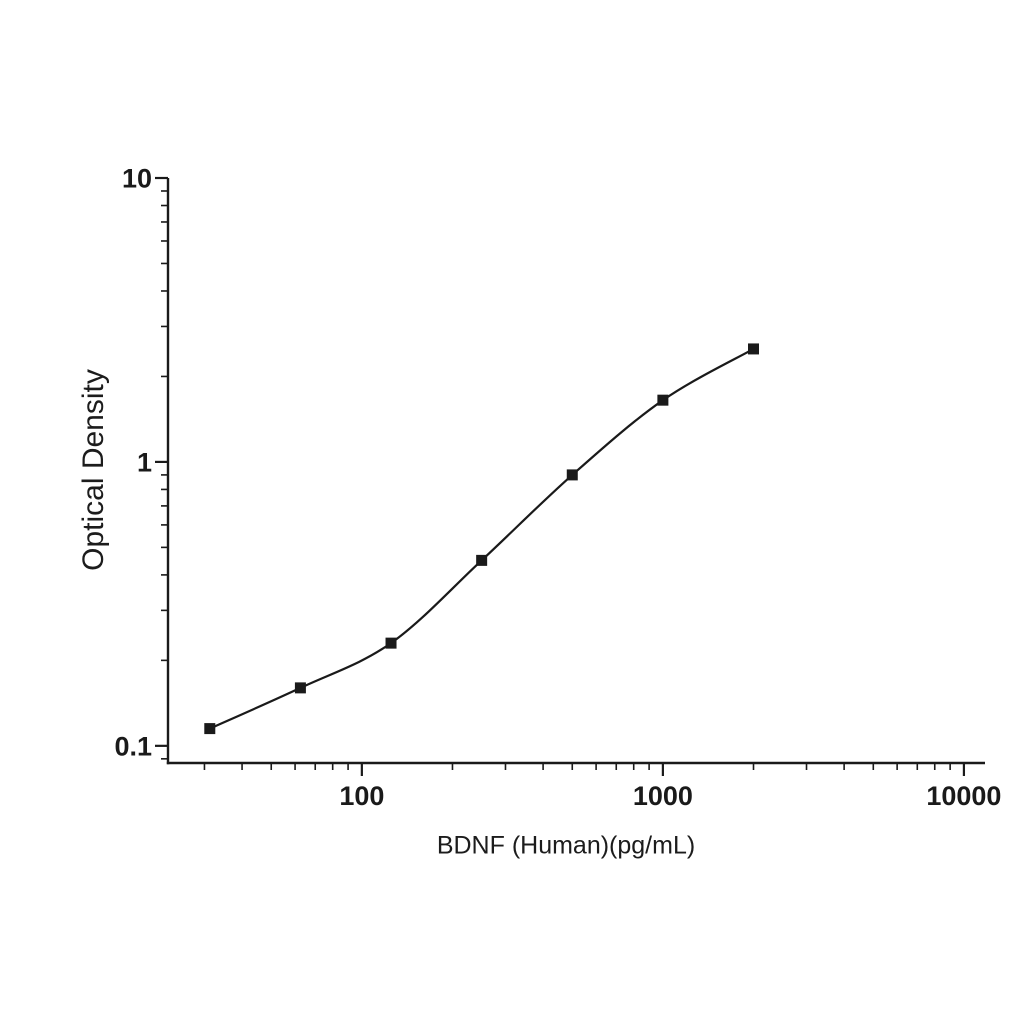 This screenshot has width=1024, height=1024. What do you see at coordinates (663, 796) in the screenshot?
I see `x-axis-tick-label: 1000` at bounding box center [663, 796].